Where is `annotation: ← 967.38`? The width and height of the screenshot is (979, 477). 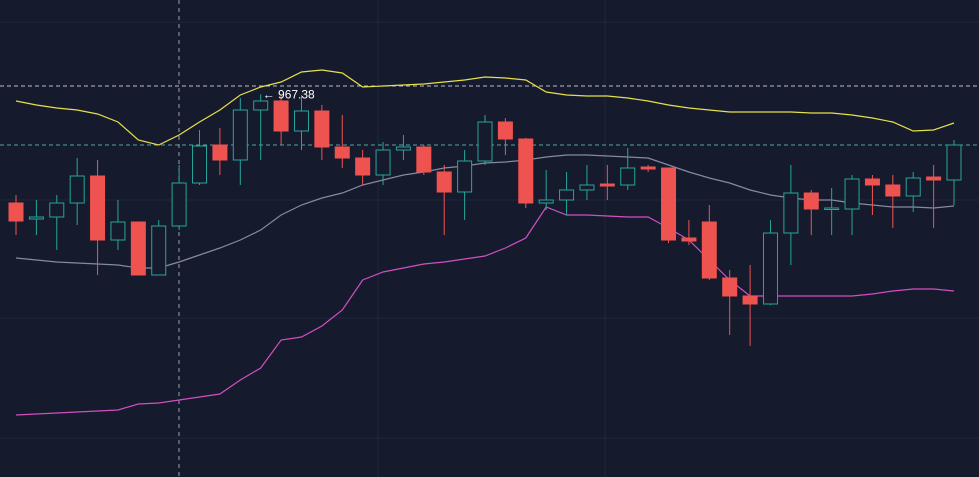
annotation: ← 967.38 is located at coordinates (289, 94).